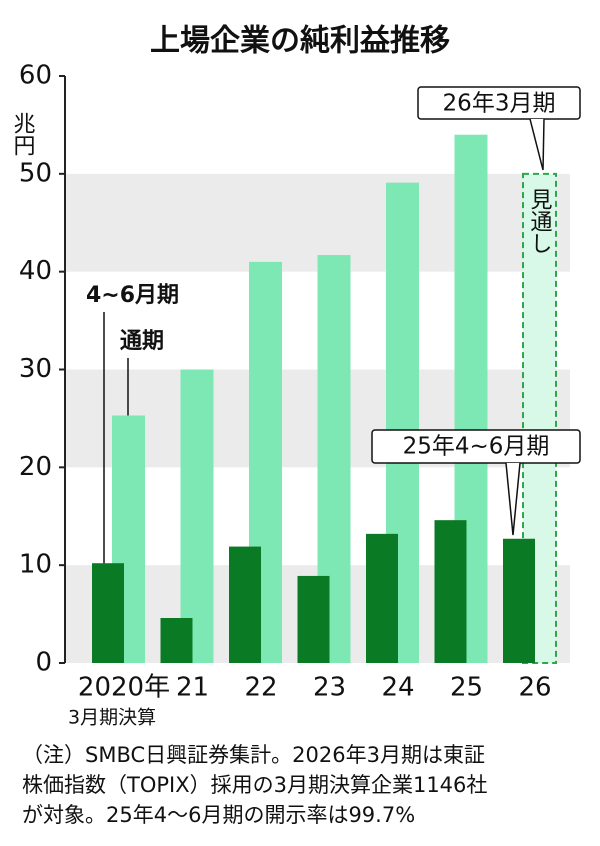  Describe the element at coordinates (35, 76) in the screenshot. I see `y-tick-label: 60` at that location.